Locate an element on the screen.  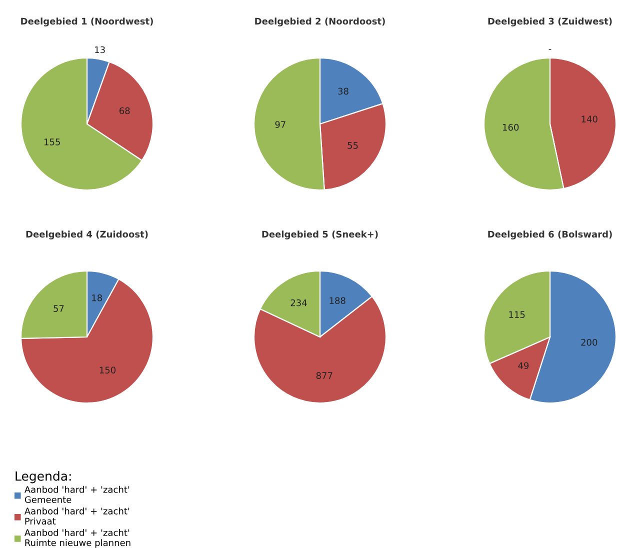
data-label: 115 is located at coordinates (517, 314).